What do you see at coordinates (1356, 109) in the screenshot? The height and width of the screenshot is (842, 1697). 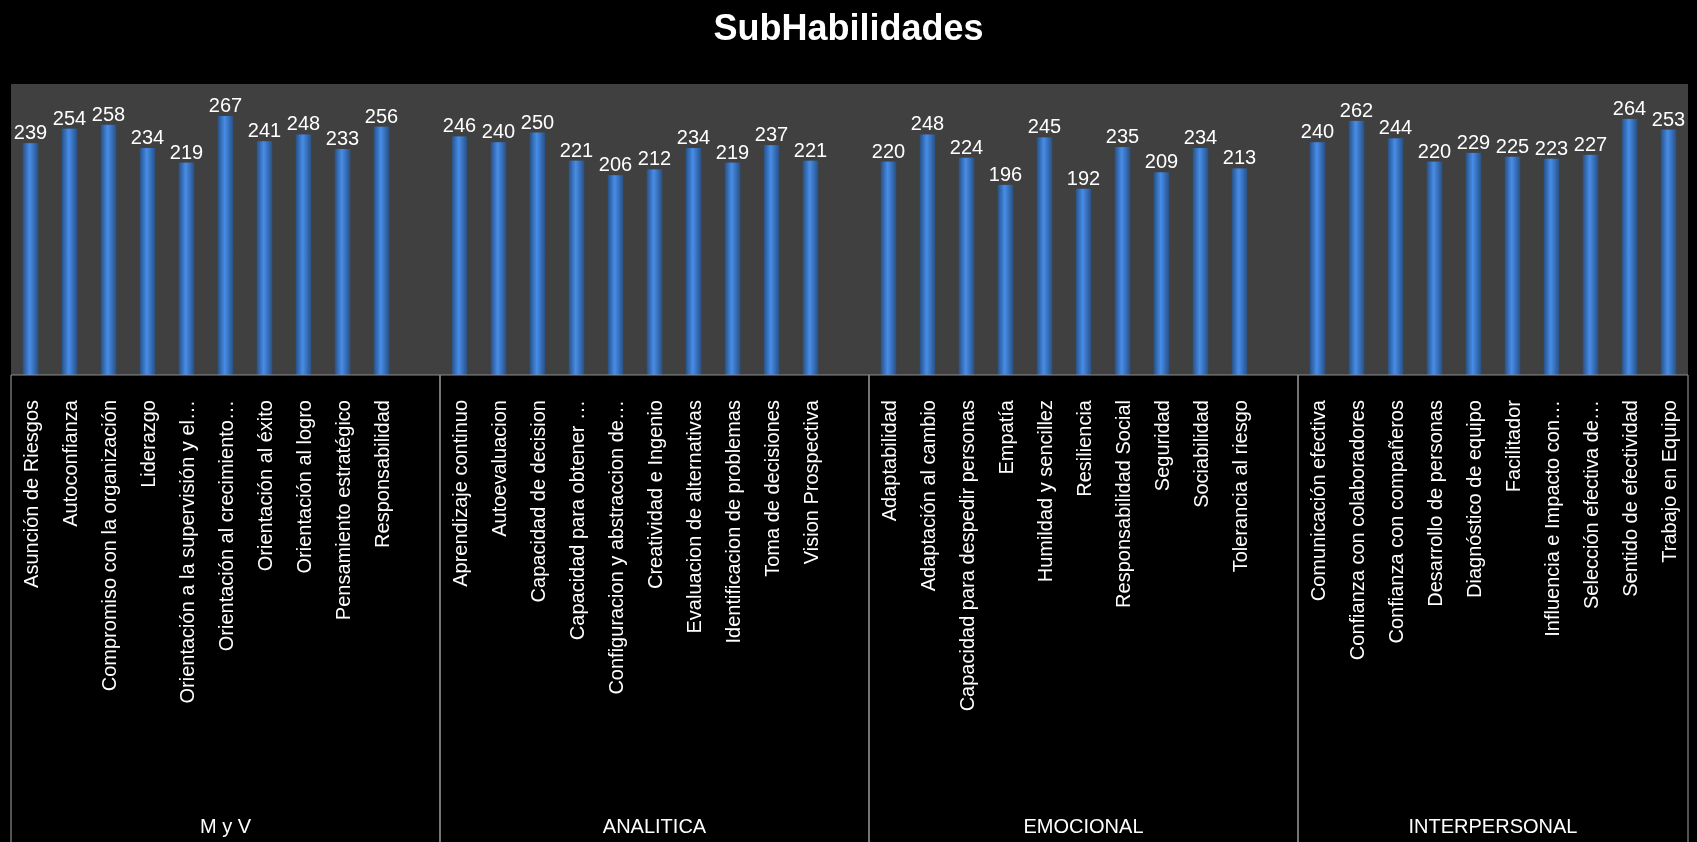 I see `data-label: 262` at bounding box center [1356, 109].